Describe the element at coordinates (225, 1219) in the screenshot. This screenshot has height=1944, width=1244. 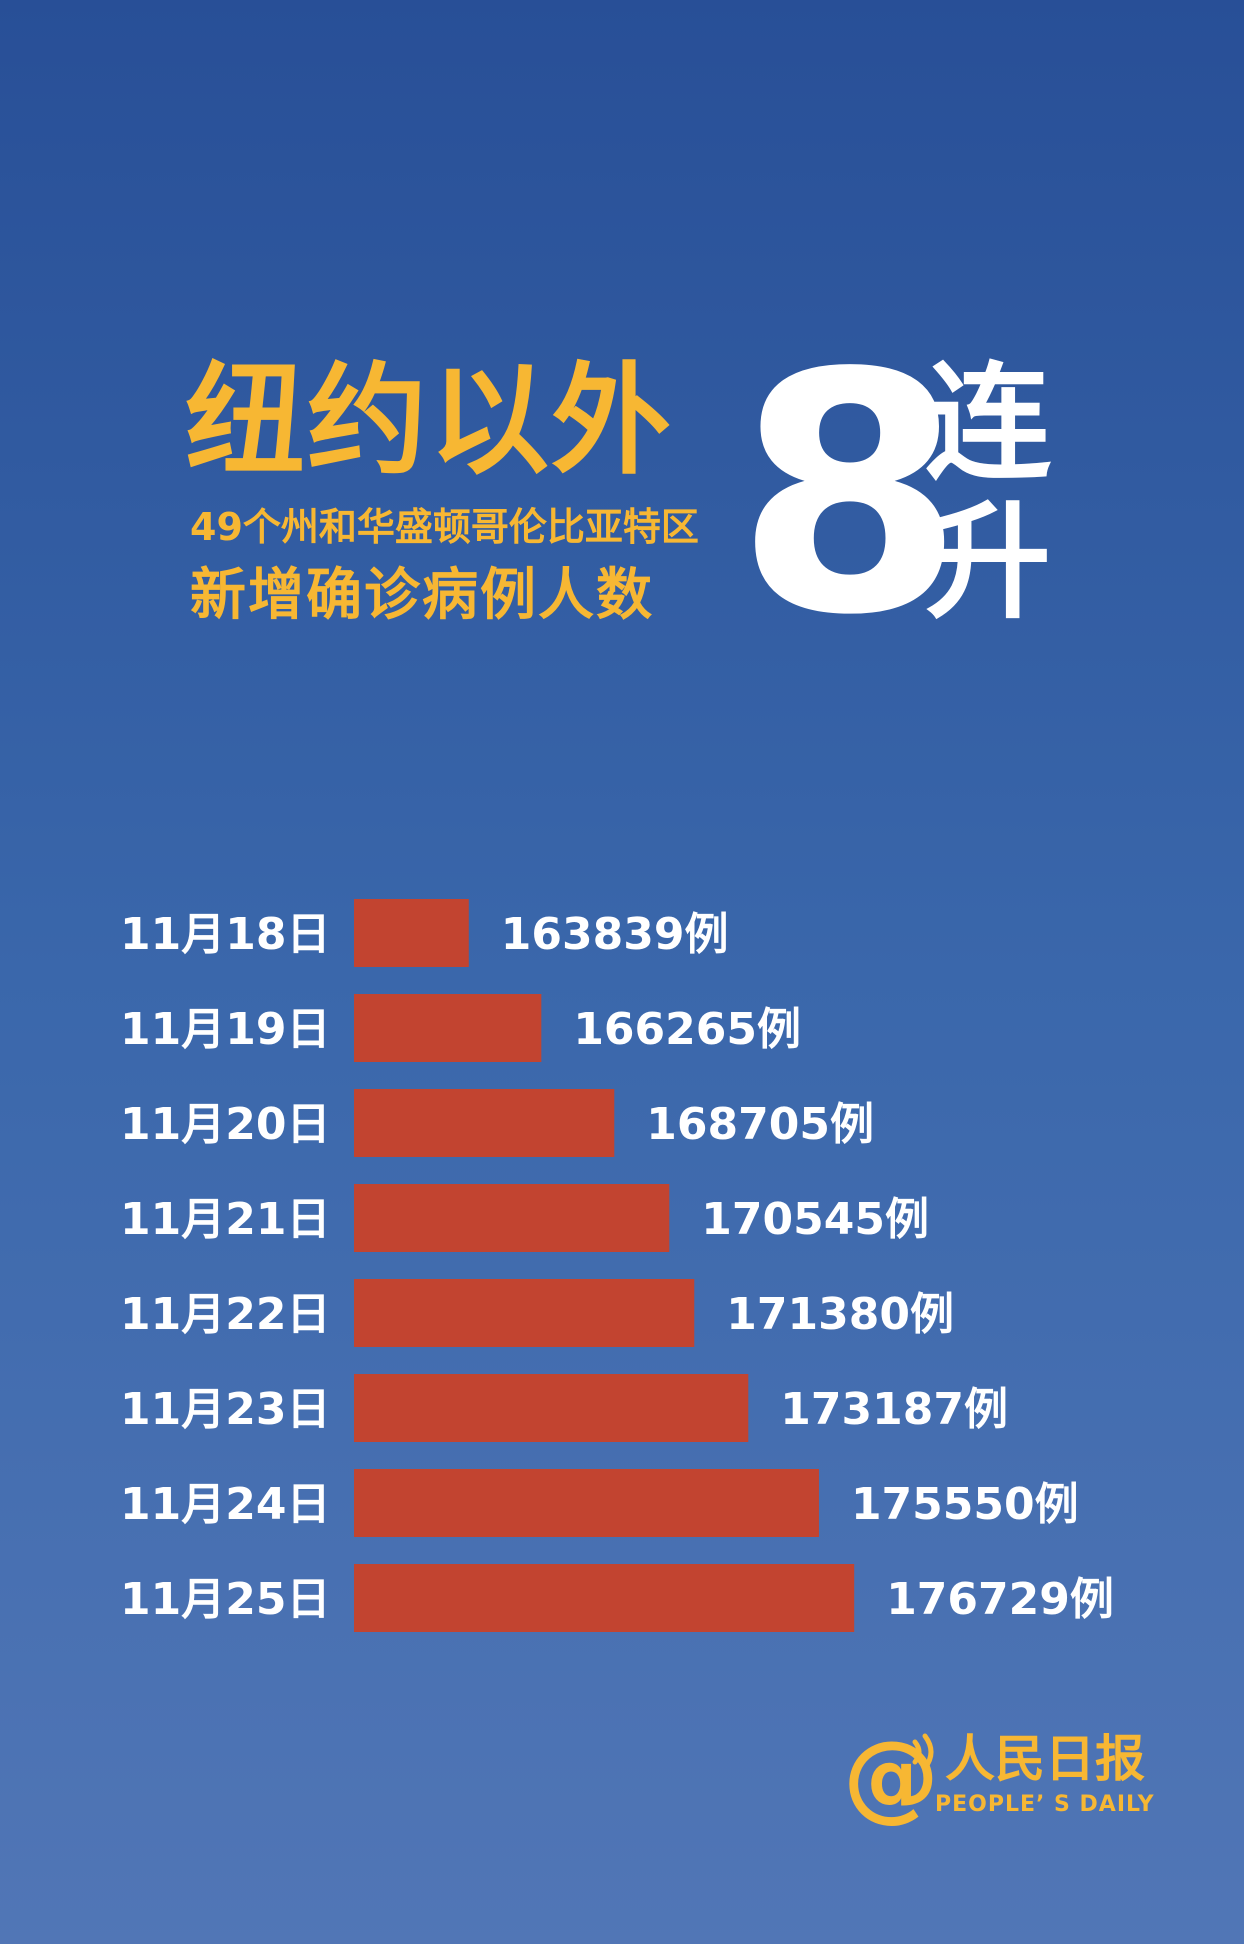
I see `category-label: 11月21日` at that location.